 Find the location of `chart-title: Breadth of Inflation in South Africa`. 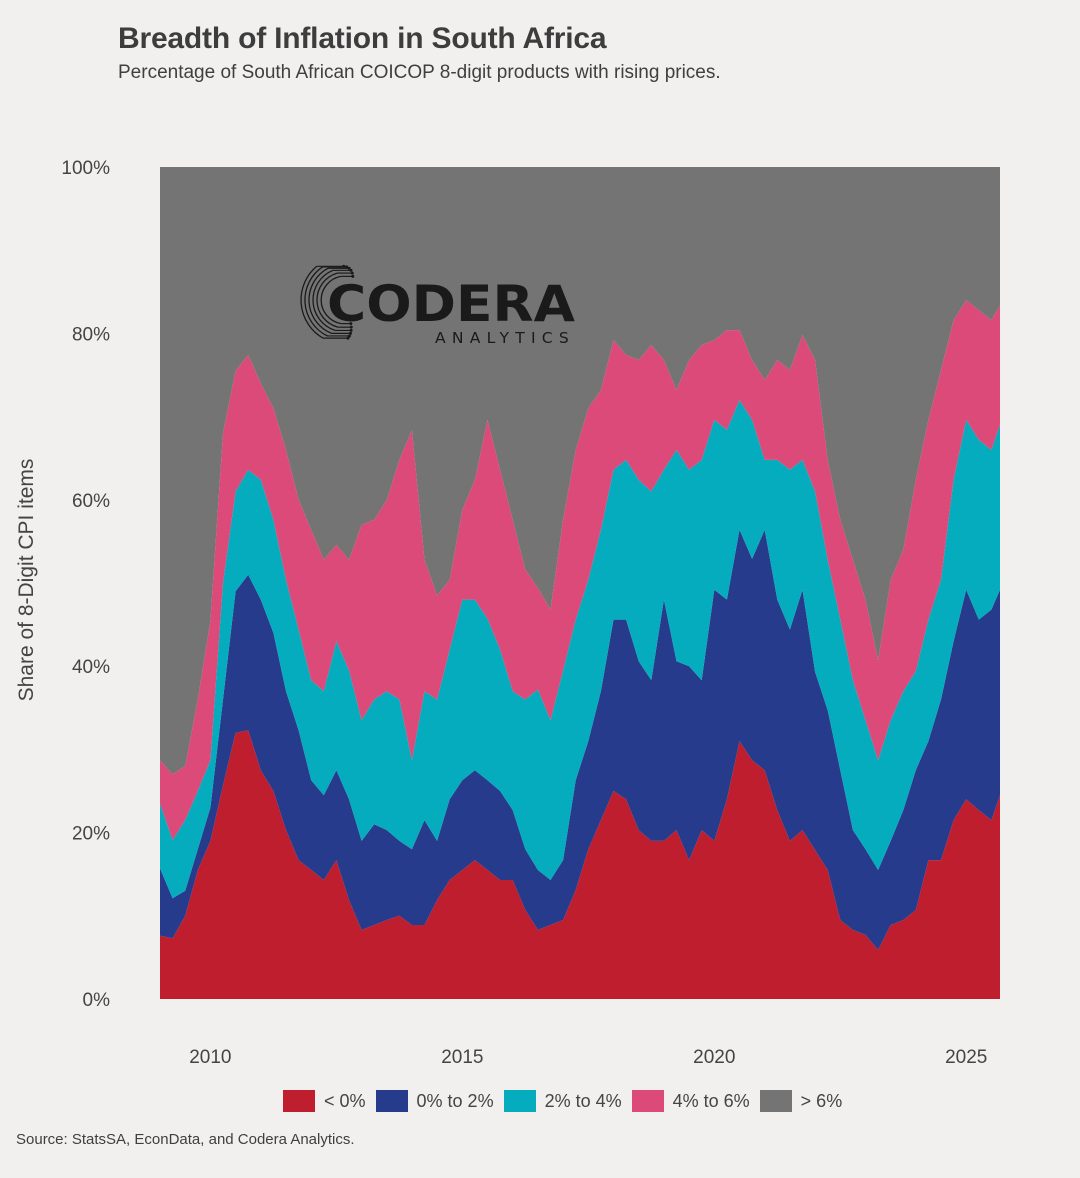

chart-title: Breadth of Inflation in South Africa is located at coordinates (362, 38).